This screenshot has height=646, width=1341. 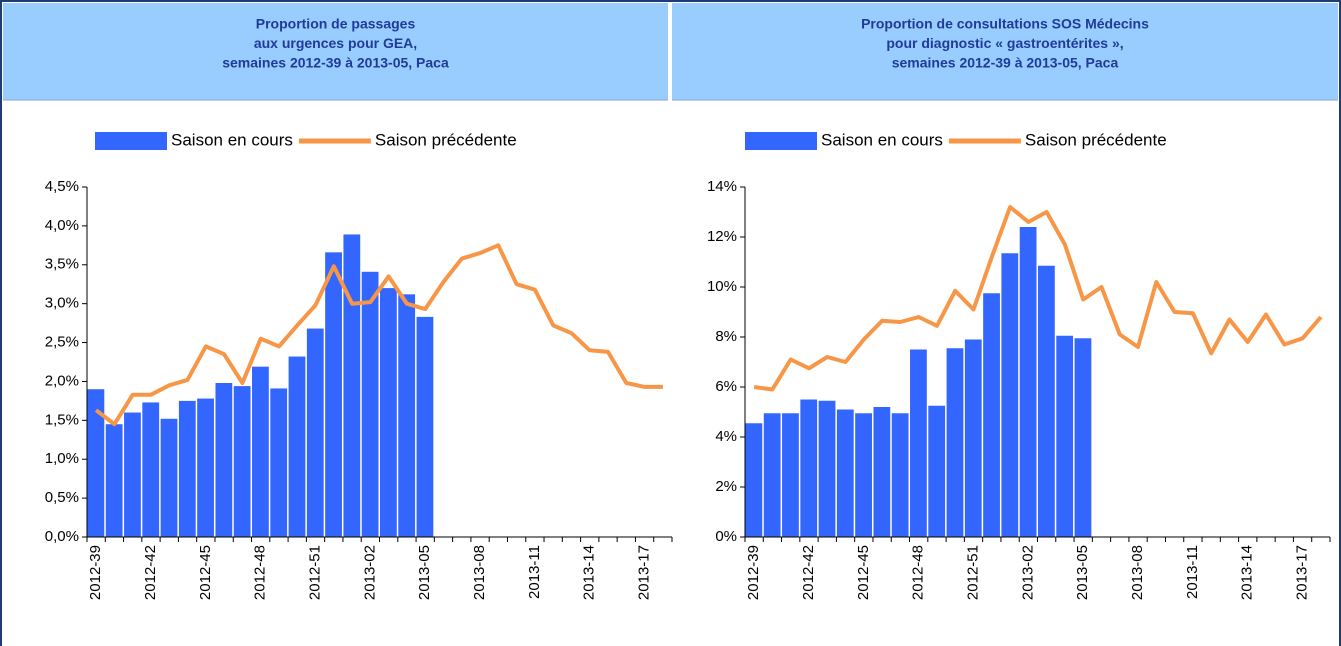 What do you see at coordinates (1005, 24) in the screenshot?
I see `chart-title: Proportion de consultations SOS Médecins` at bounding box center [1005, 24].